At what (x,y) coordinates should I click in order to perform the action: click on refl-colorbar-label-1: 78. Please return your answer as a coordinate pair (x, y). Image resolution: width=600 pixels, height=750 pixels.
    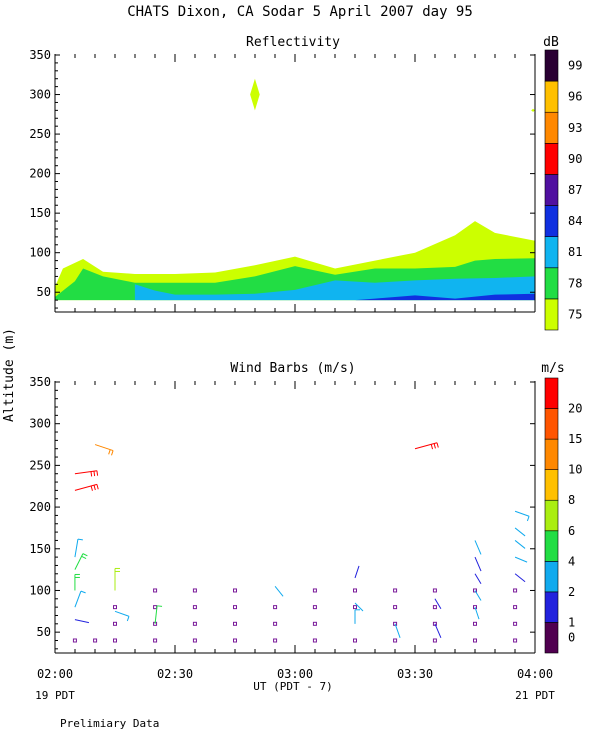
    Looking at the image, I should click on (575, 283).